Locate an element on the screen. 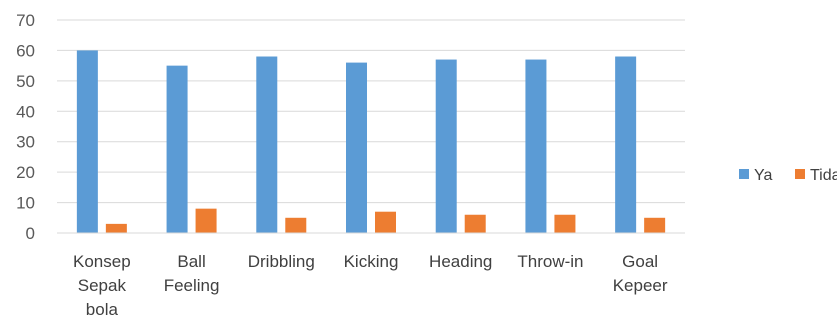 The height and width of the screenshot is (324, 837). legend-label-tidak: Tidak is located at coordinates (823, 175).